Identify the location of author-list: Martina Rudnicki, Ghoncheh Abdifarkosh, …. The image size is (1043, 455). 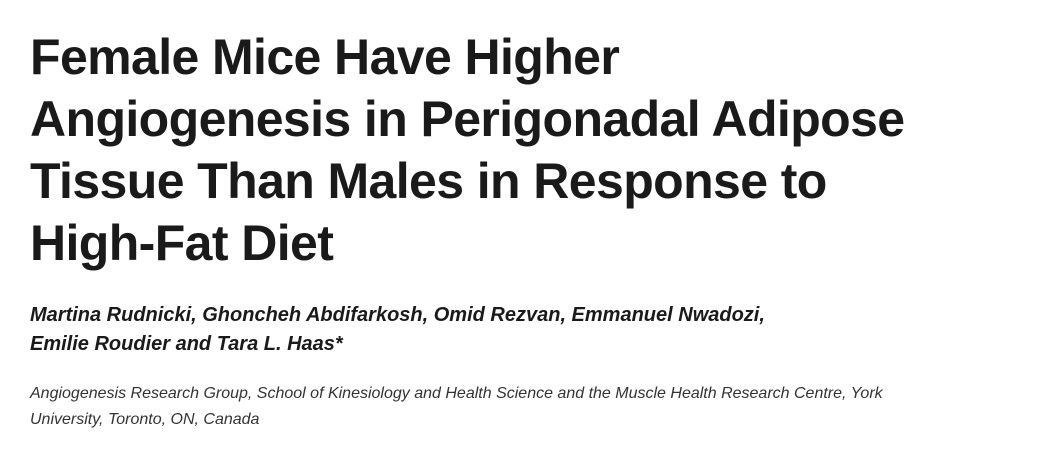
(397, 330).